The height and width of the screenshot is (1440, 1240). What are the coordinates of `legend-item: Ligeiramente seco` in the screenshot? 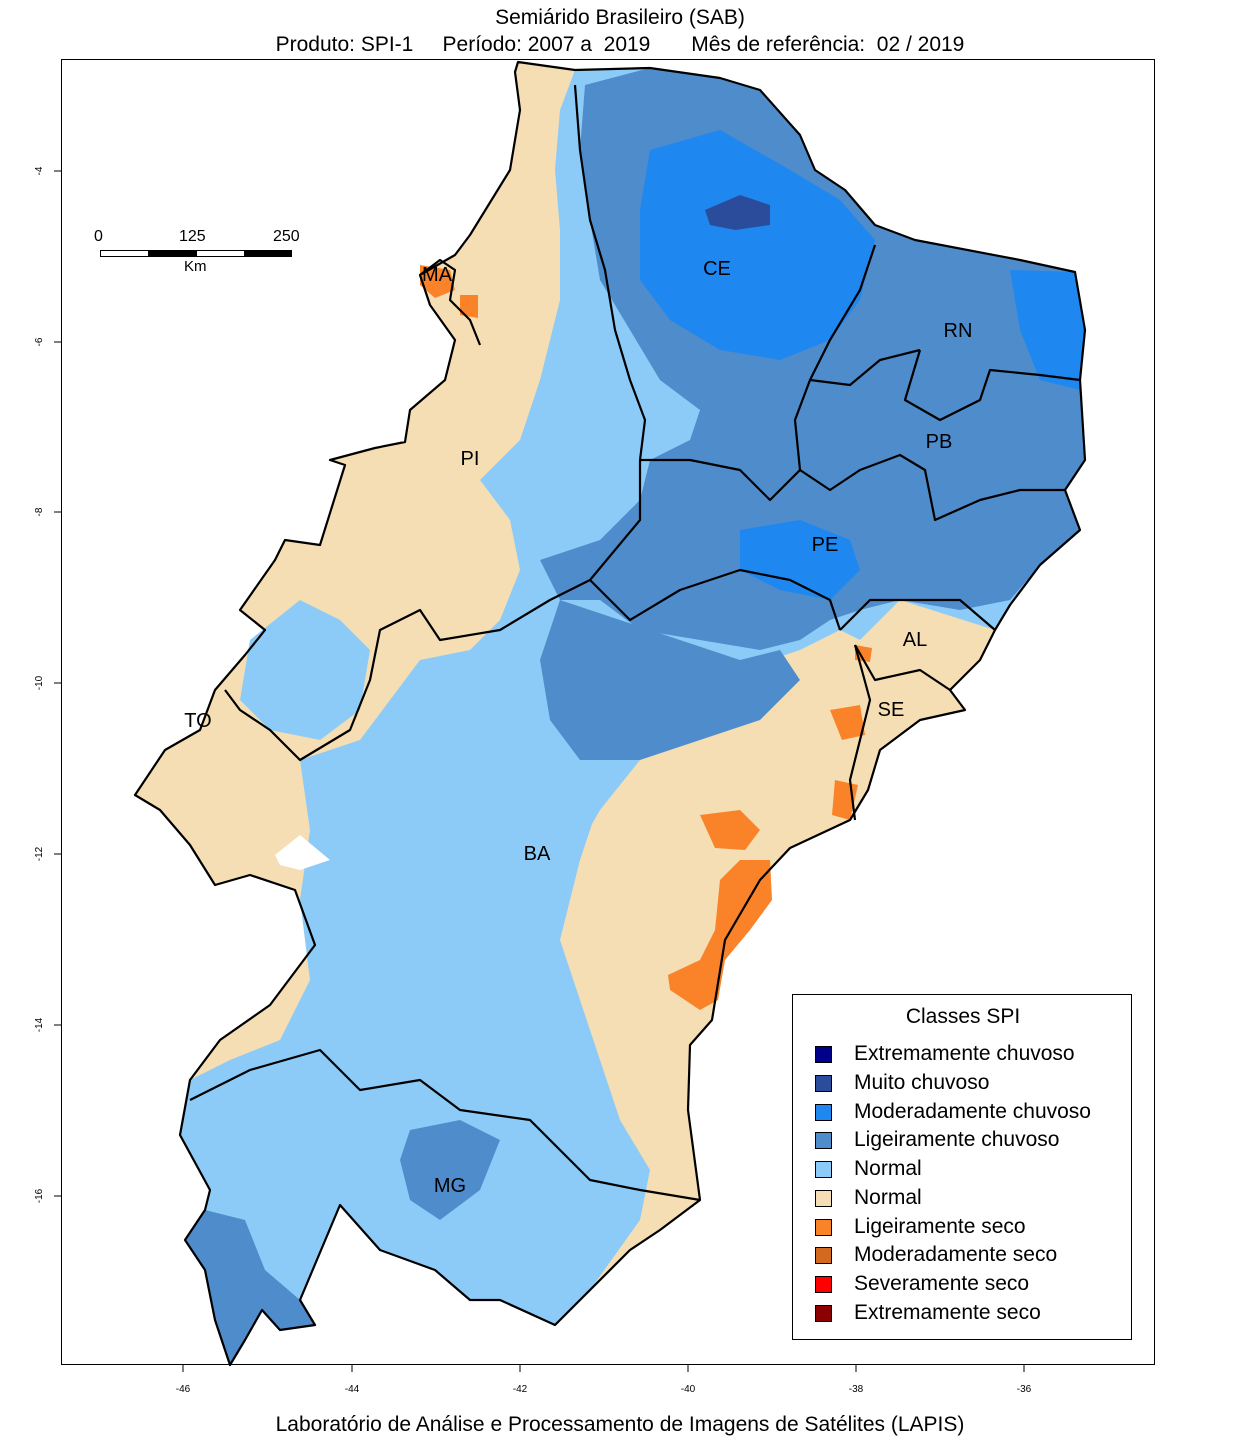 It's located at (920, 1227).